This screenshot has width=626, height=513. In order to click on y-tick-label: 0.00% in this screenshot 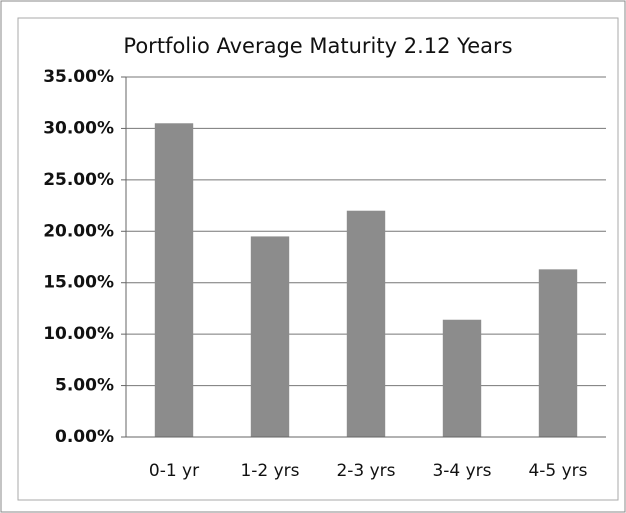, I will do `click(84, 437)`.